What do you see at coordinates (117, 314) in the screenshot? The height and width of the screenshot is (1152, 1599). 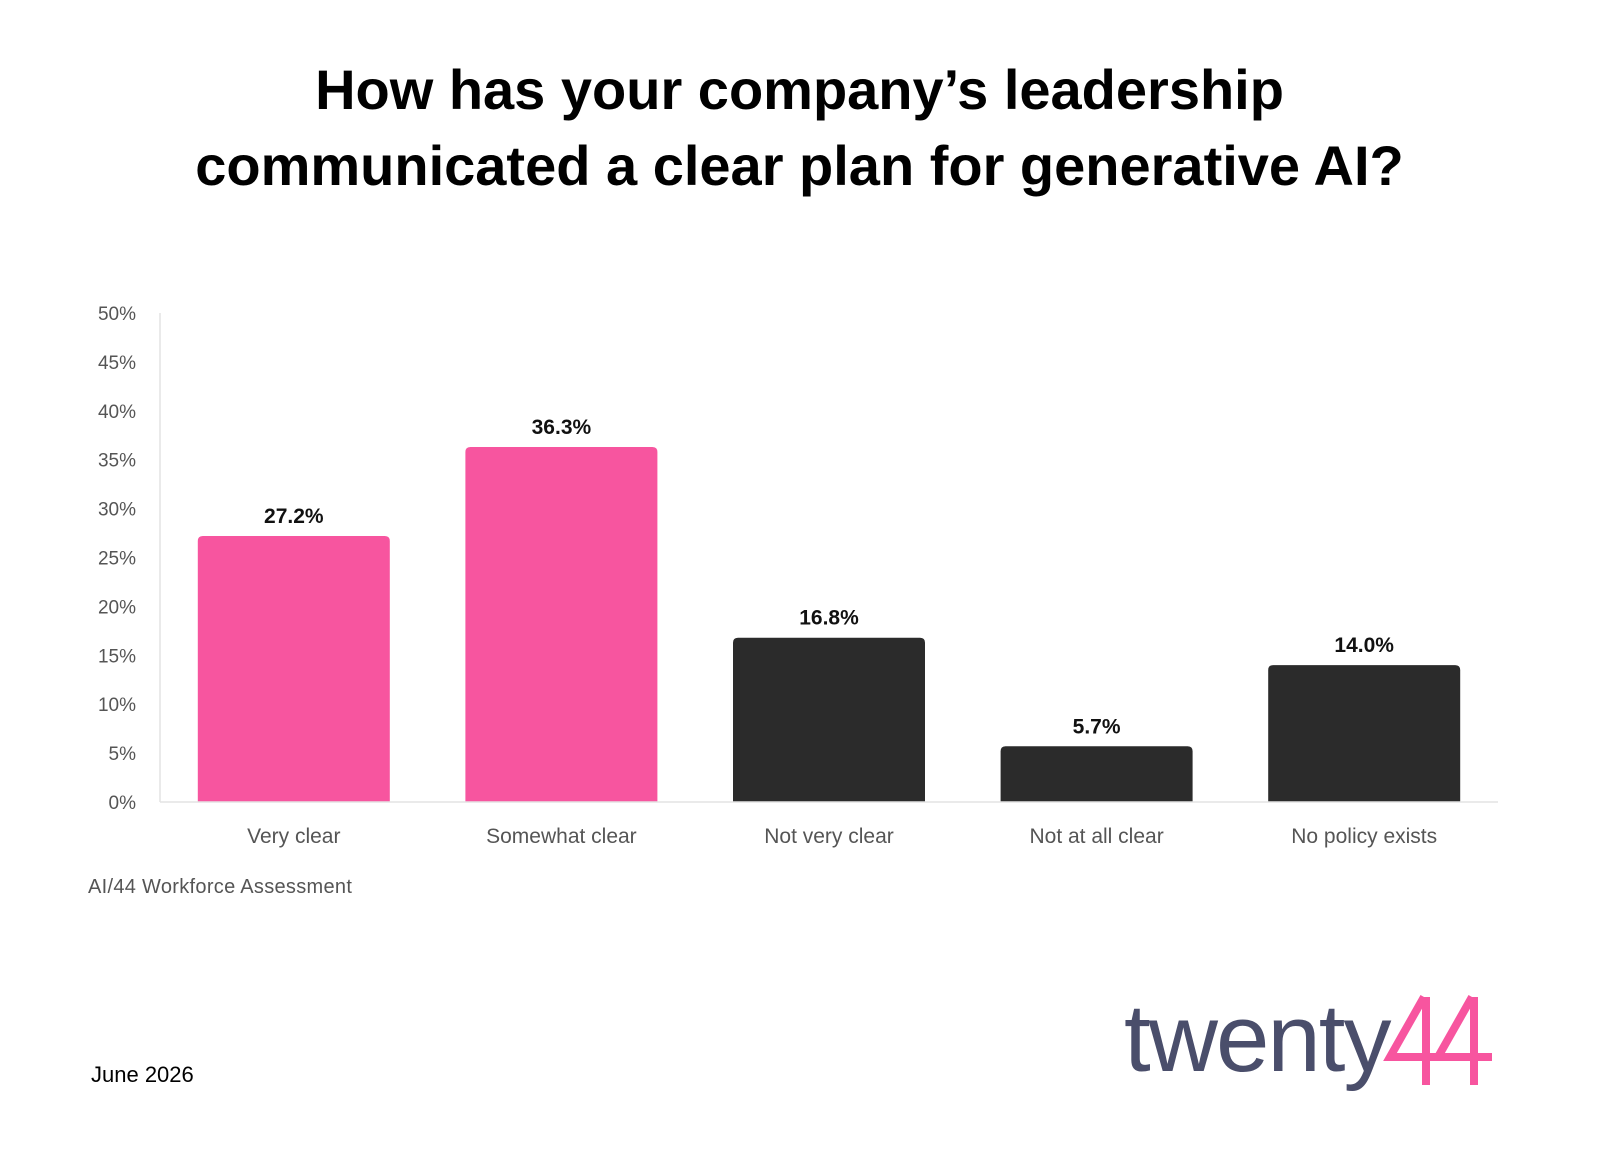 I see `y-tick-label: 50%` at bounding box center [117, 314].